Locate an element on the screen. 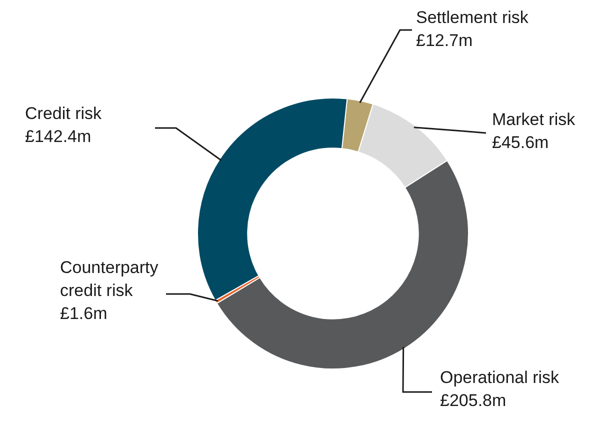 Image resolution: width=601 pixels, height=421 pixels. data-label: £12.7m is located at coordinates (444, 40).